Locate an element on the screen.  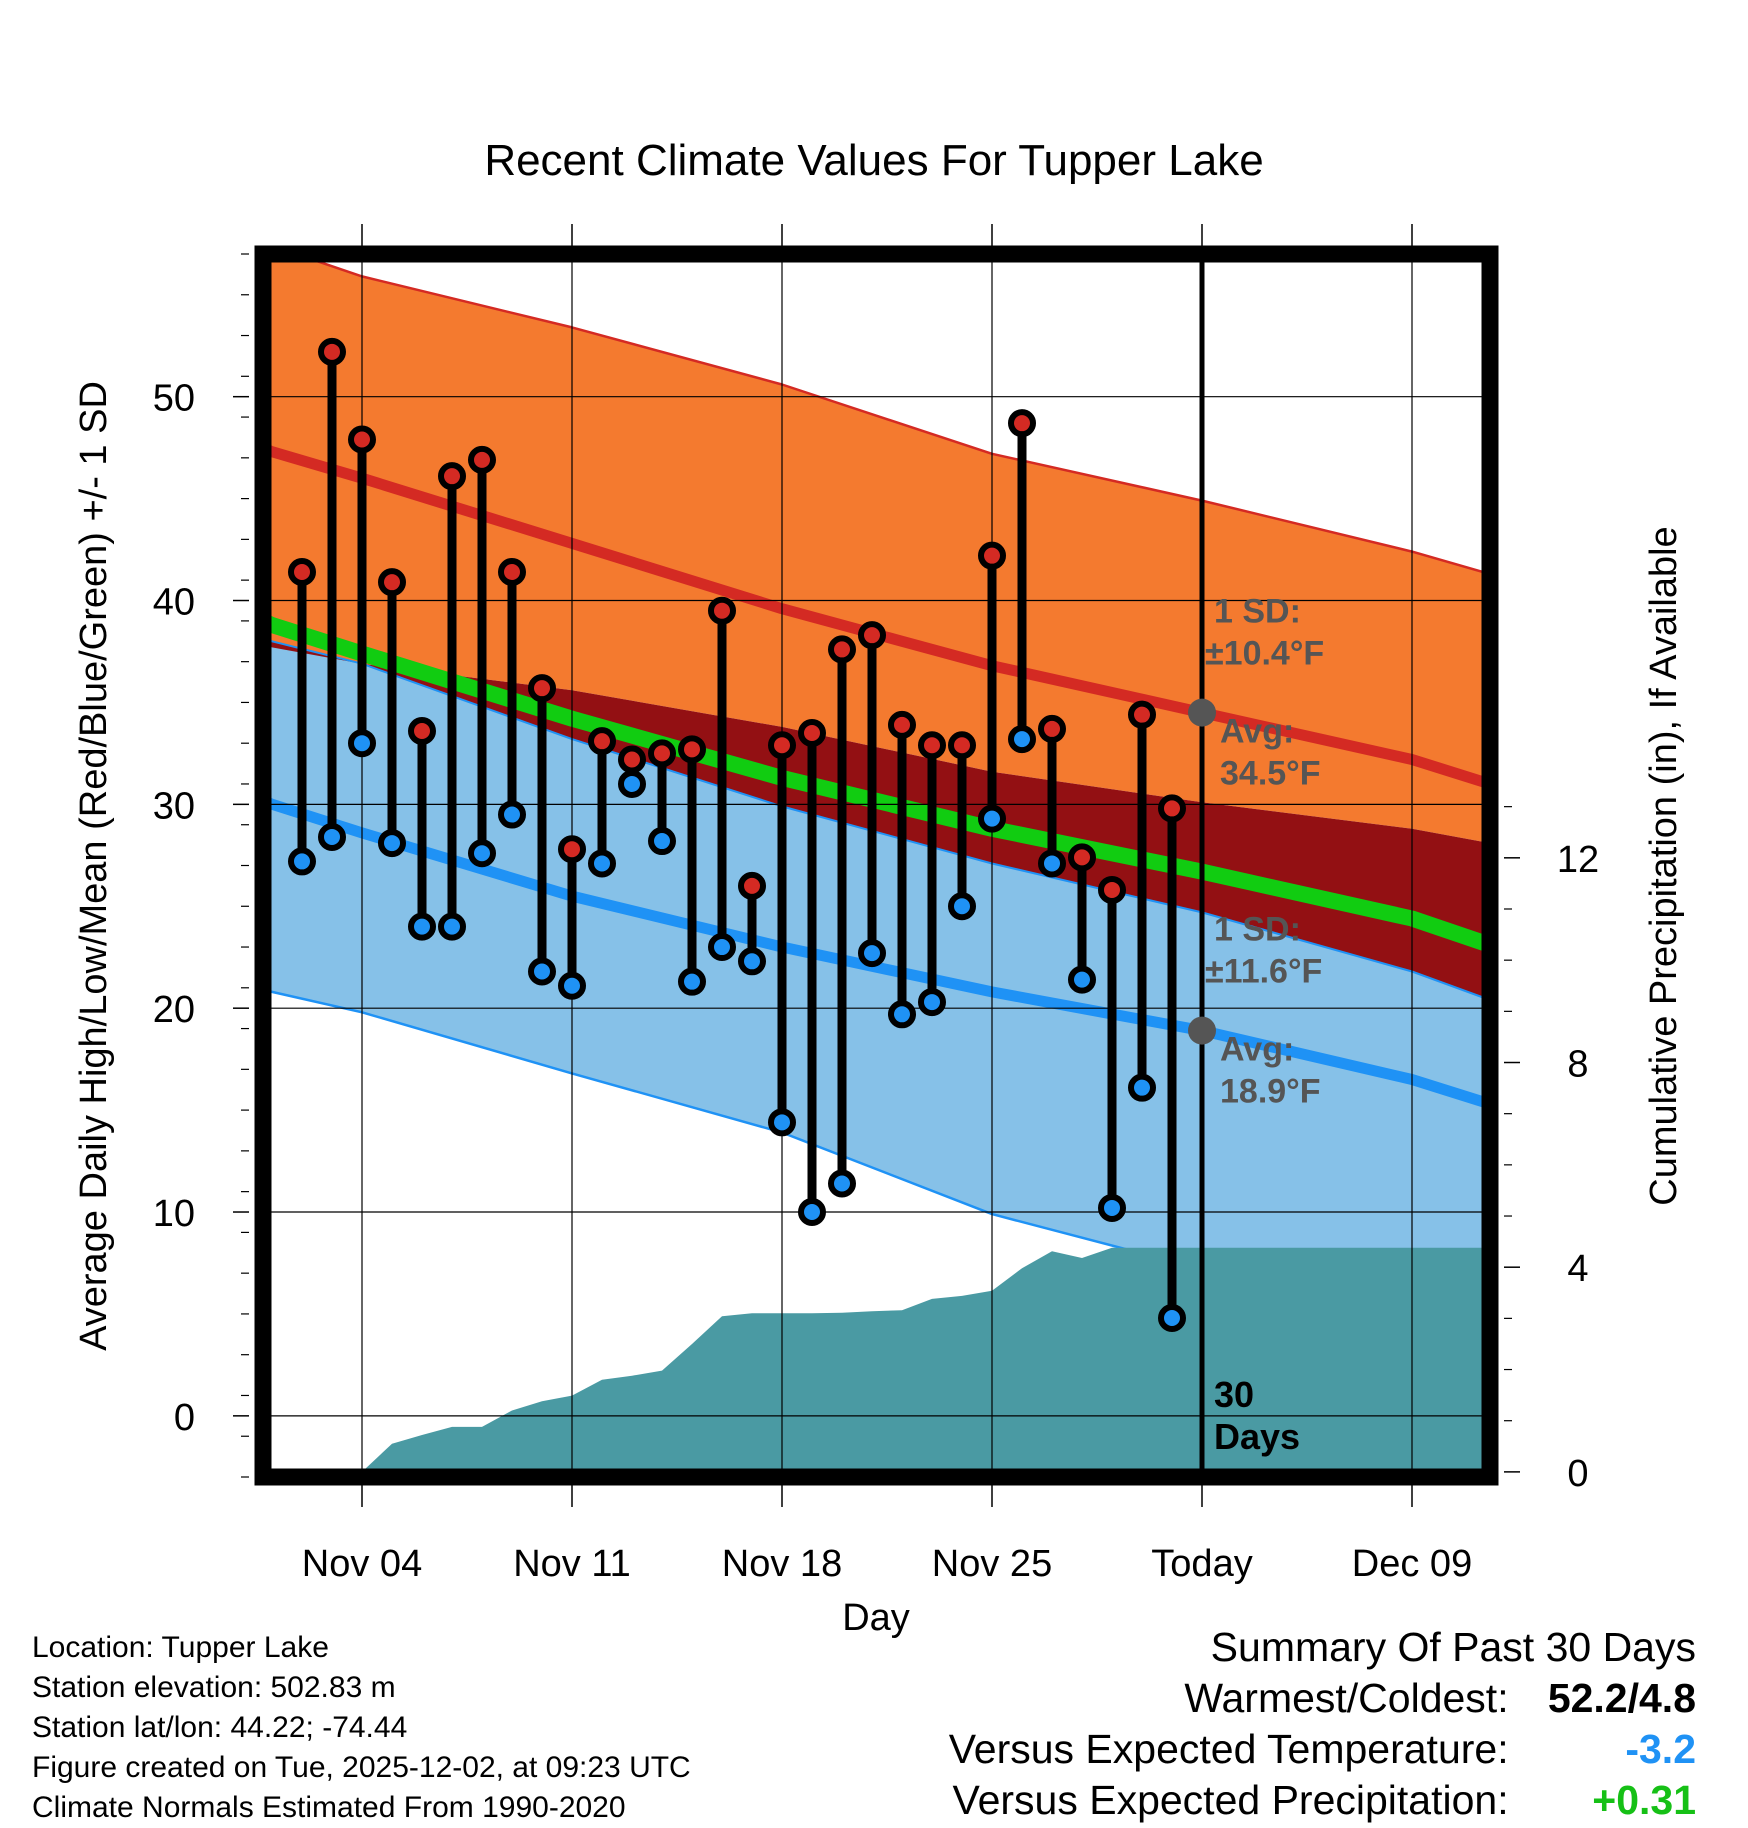
y-tick-label: 0 is located at coordinates (184, 1418).